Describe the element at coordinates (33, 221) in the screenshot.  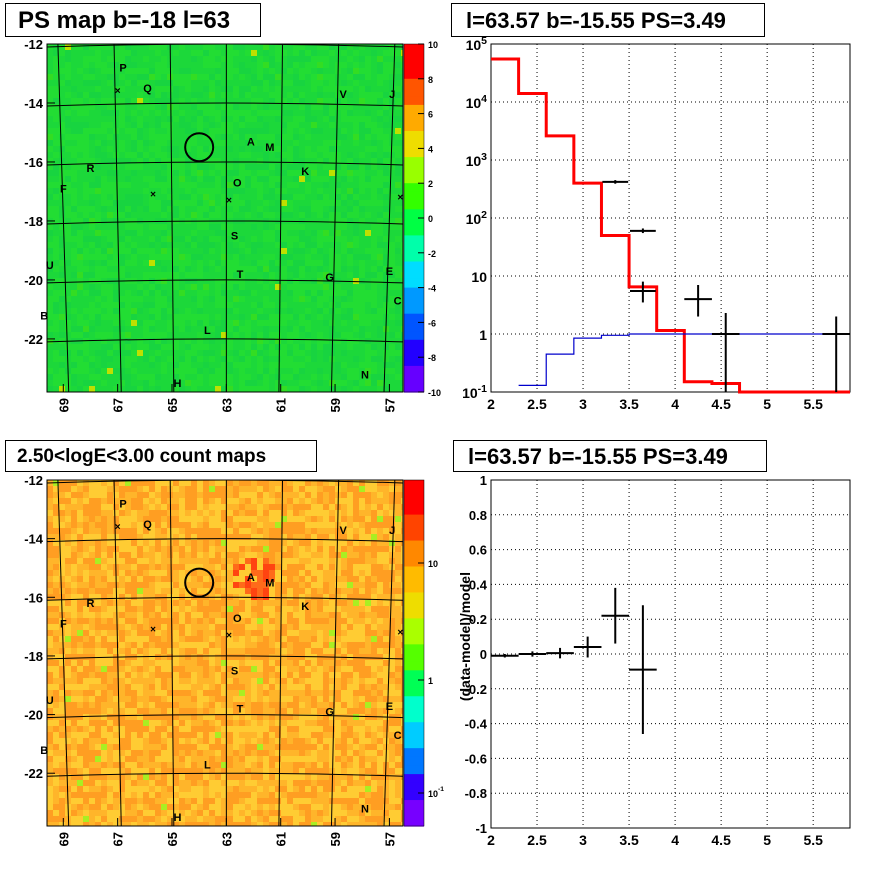
I see `y-tick-label: -18` at that location.